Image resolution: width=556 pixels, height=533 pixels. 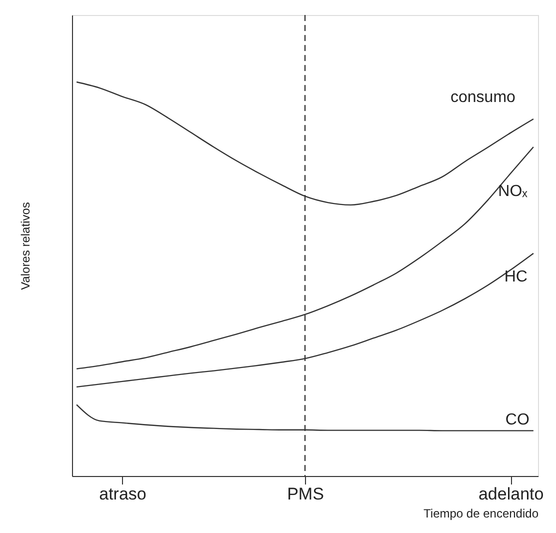 What do you see at coordinates (483, 97) in the screenshot?
I see `series-label: consumo` at bounding box center [483, 97].